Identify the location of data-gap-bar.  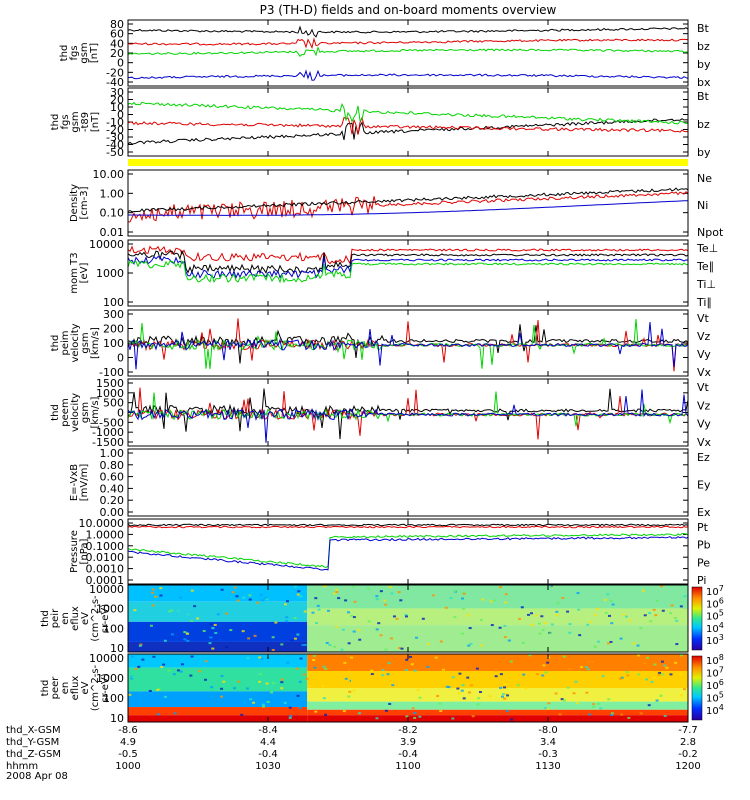
(408, 162).